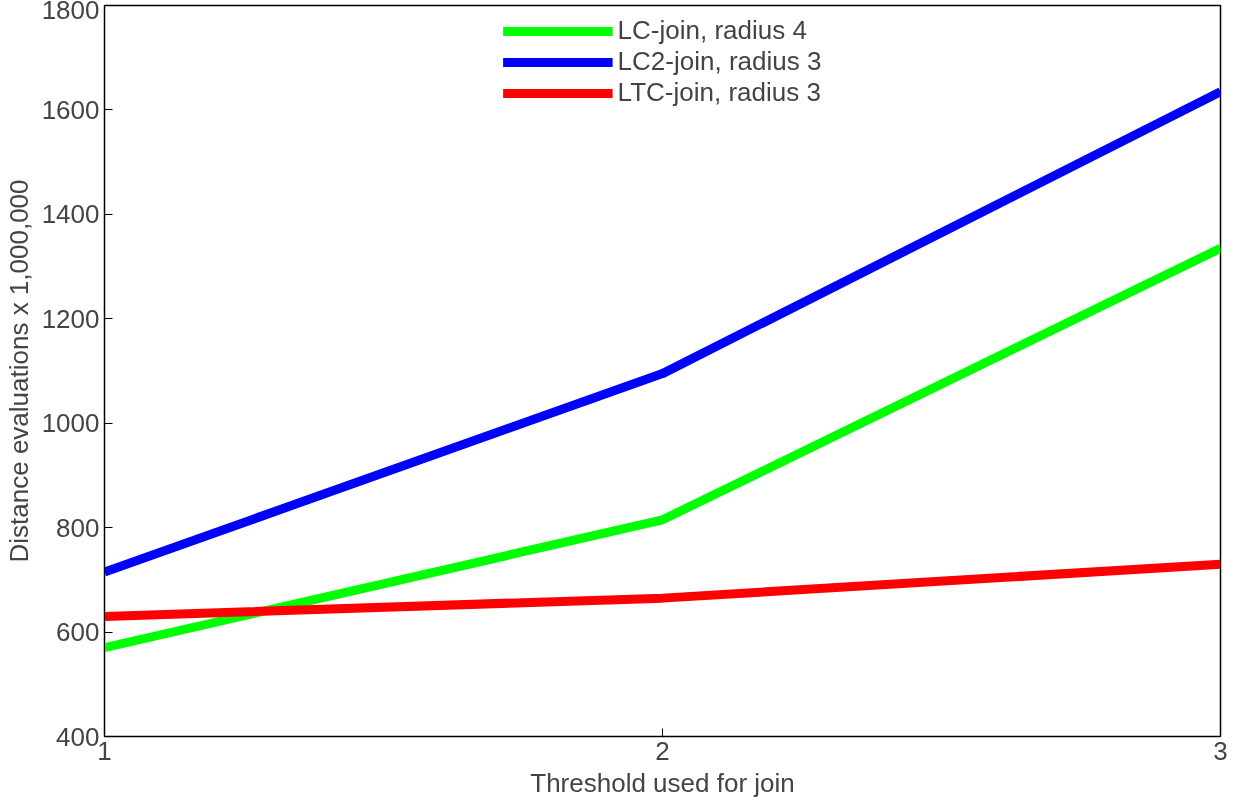 The height and width of the screenshot is (807, 1246). I want to click on legend-label: LC-join, radius 4, so click(712, 30).